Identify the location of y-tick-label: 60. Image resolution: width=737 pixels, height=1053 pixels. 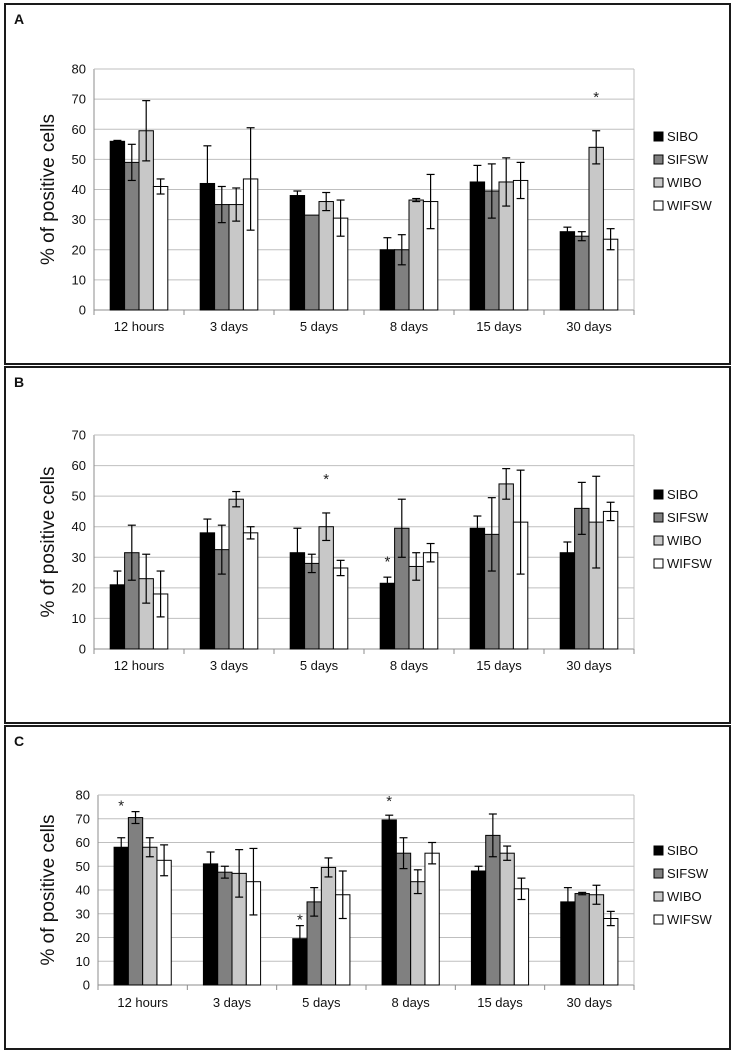
(79, 465).